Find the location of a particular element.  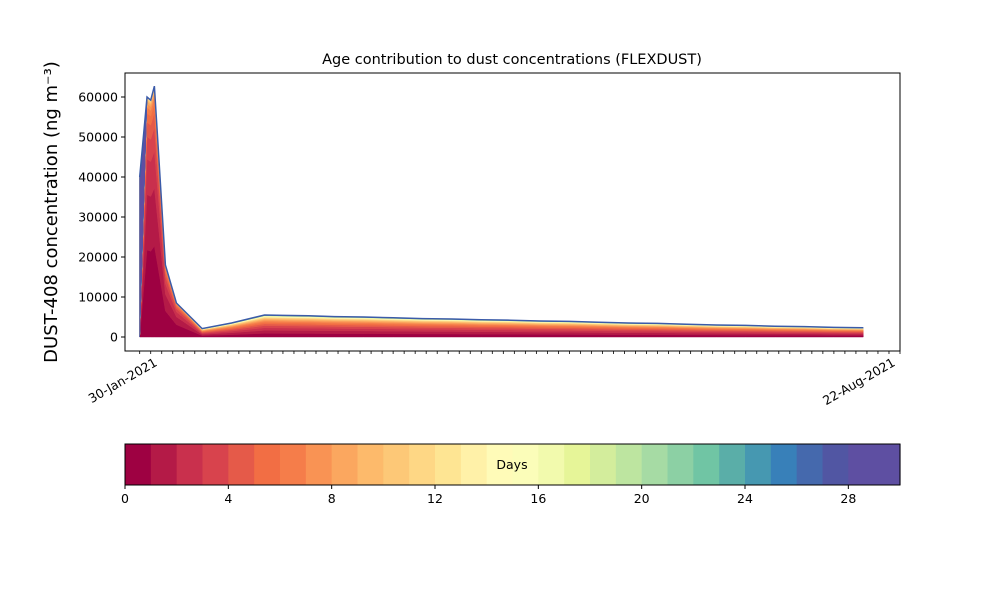

y-tick-label: 60000 is located at coordinates (98, 97).